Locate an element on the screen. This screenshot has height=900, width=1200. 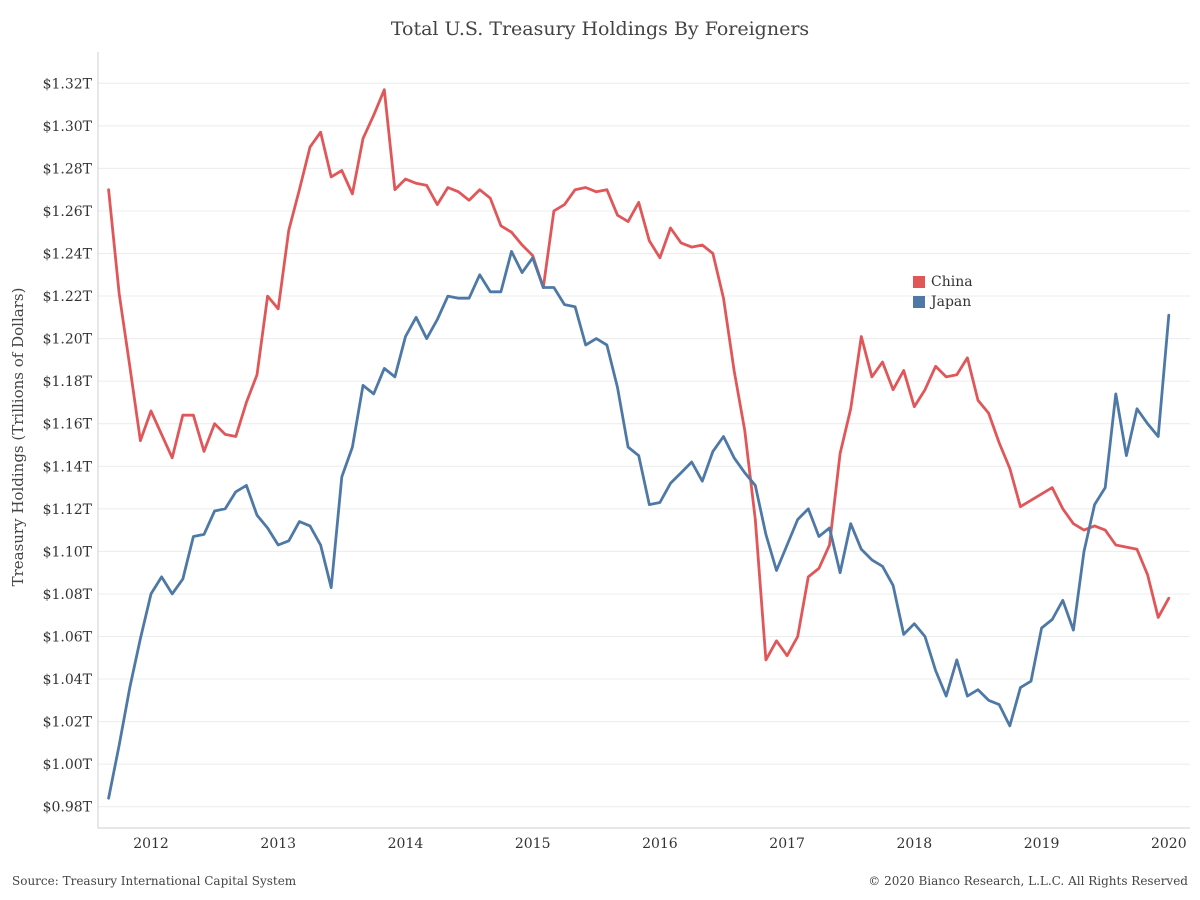
y-tick-label: $1.16T is located at coordinates (68, 425).